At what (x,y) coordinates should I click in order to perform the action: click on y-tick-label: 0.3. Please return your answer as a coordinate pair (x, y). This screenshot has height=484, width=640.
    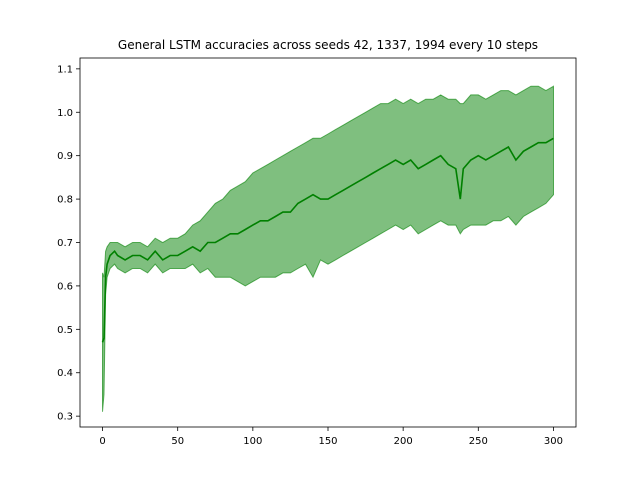
    Looking at the image, I should click on (65, 417).